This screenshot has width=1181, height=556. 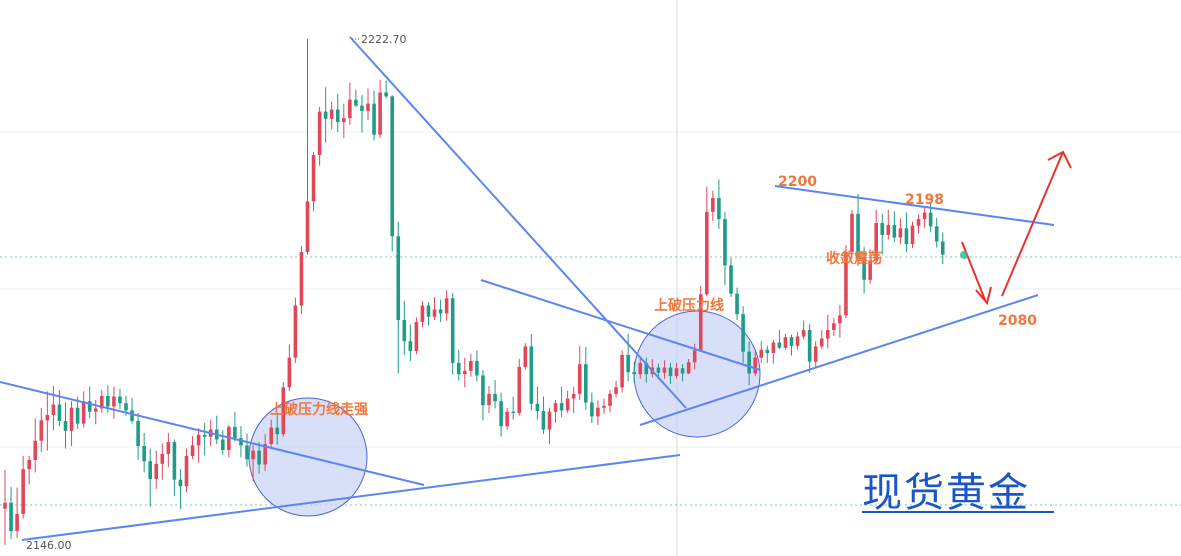 I want to click on annotation-2200: 2200, so click(x=797, y=182).